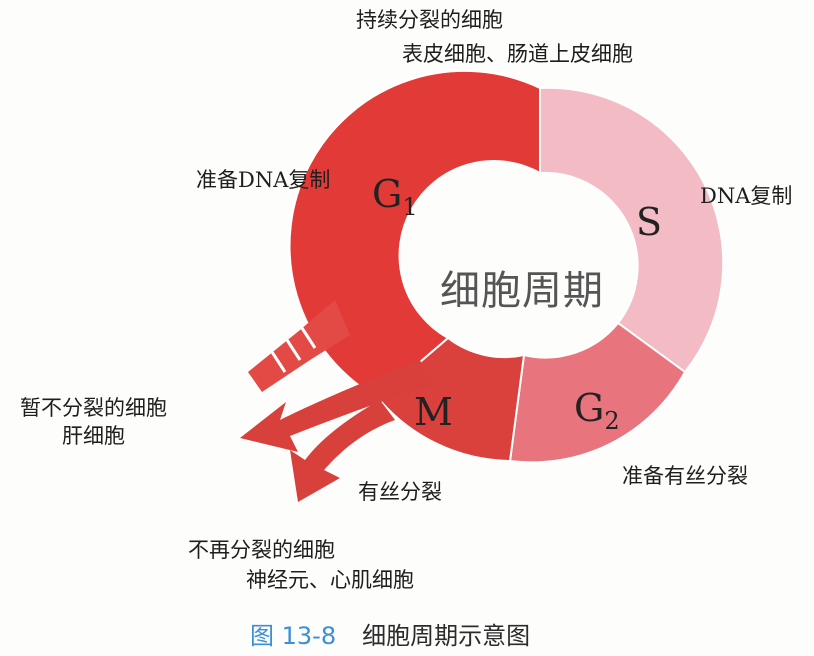 The image size is (814, 656). What do you see at coordinates (395, 196) in the screenshot?
I see `g1-label: G1` at bounding box center [395, 196].